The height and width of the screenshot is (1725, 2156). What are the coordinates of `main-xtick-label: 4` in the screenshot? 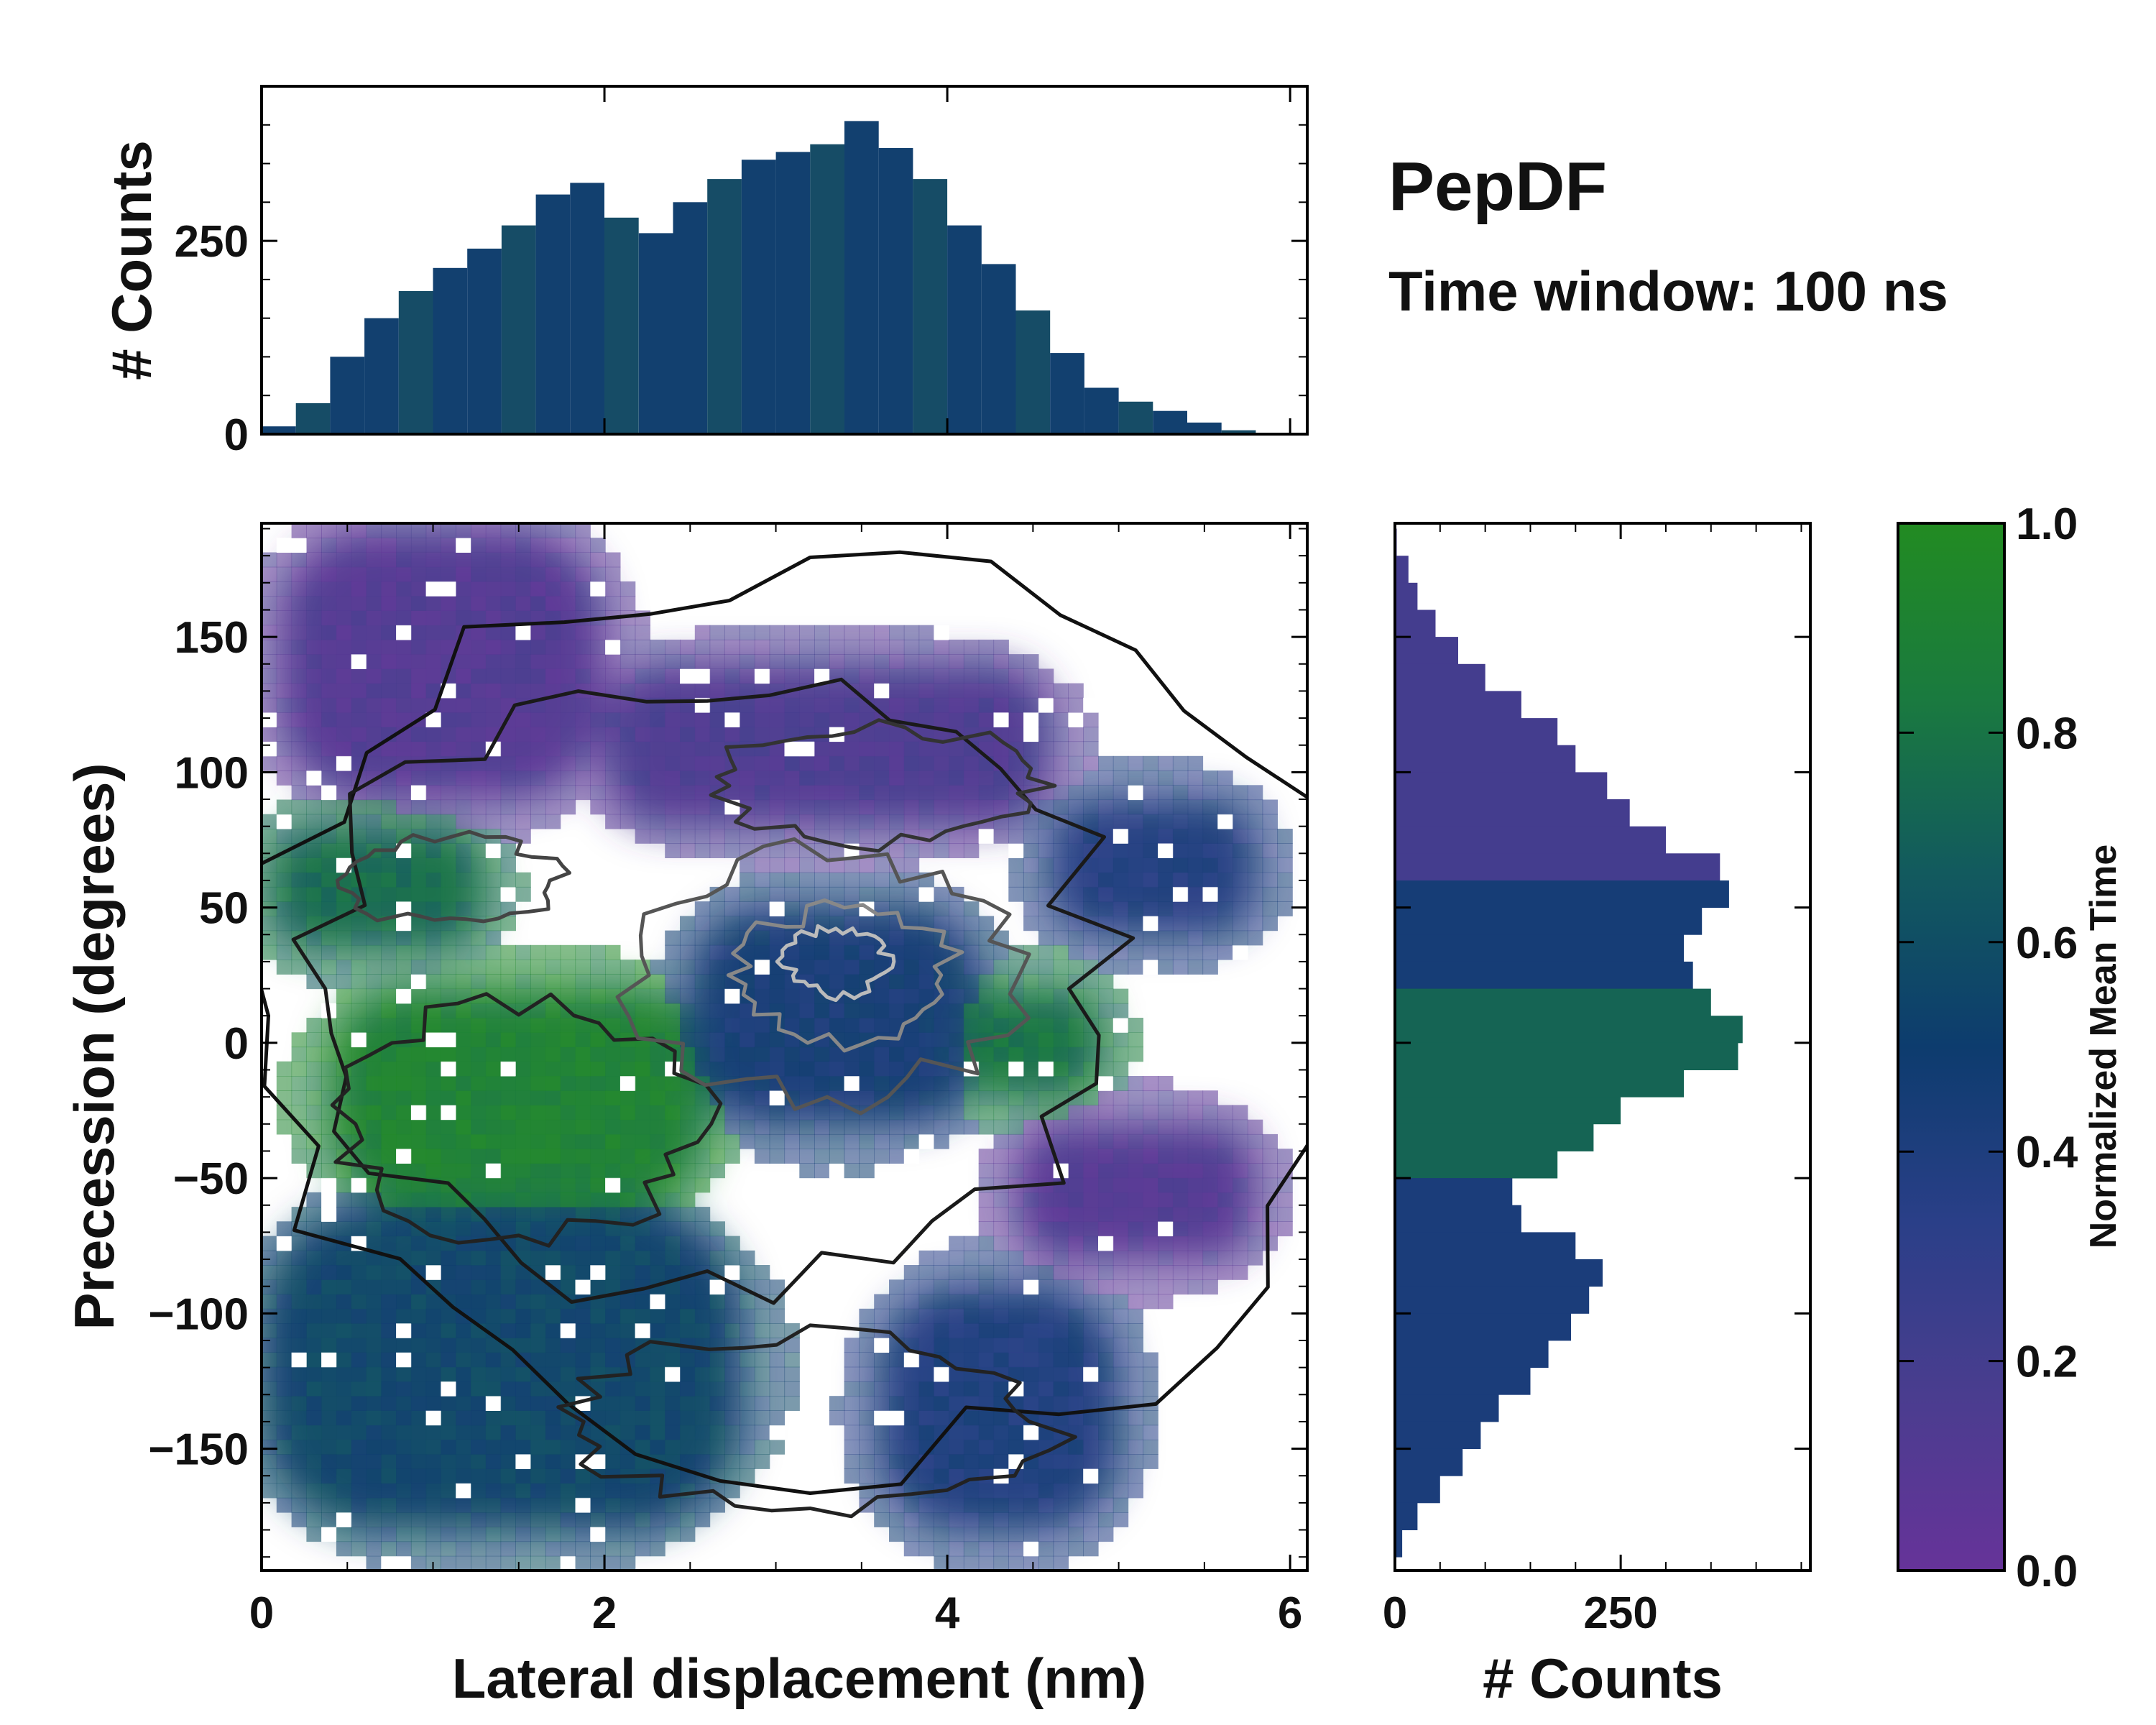 It's located at (947, 1613).